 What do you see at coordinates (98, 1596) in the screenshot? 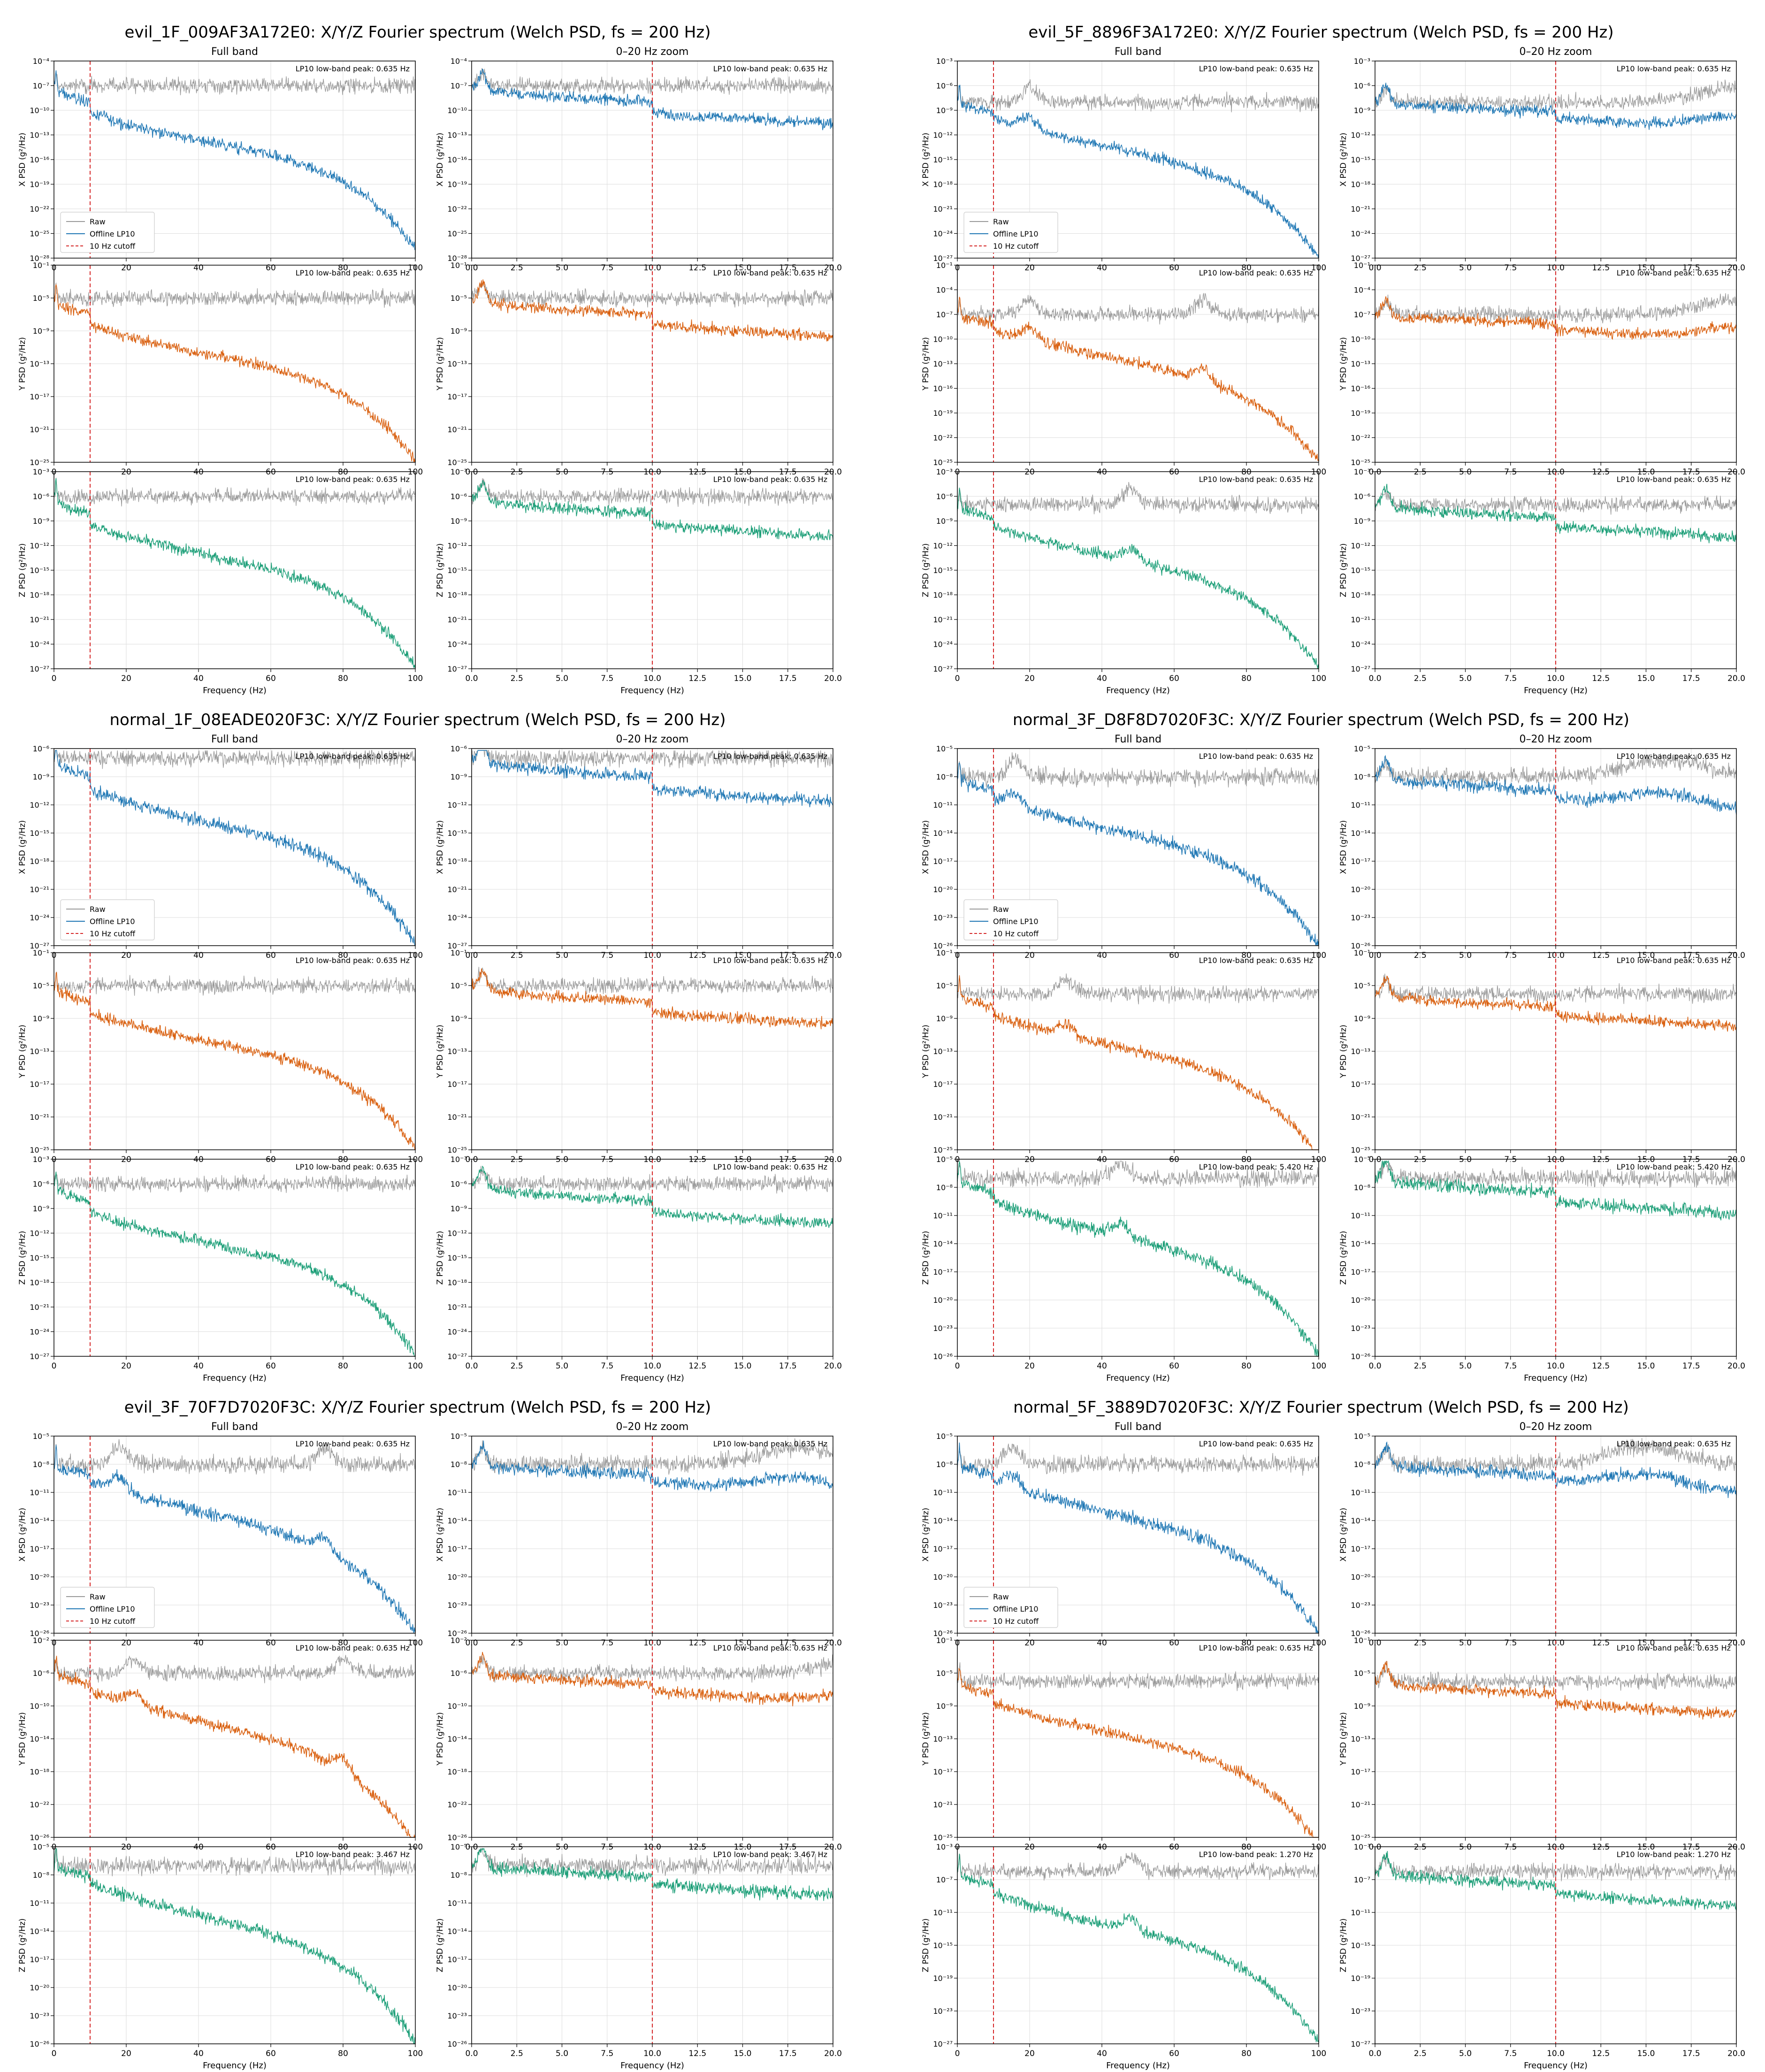
I see `legend-label: Raw` at bounding box center [98, 1596].